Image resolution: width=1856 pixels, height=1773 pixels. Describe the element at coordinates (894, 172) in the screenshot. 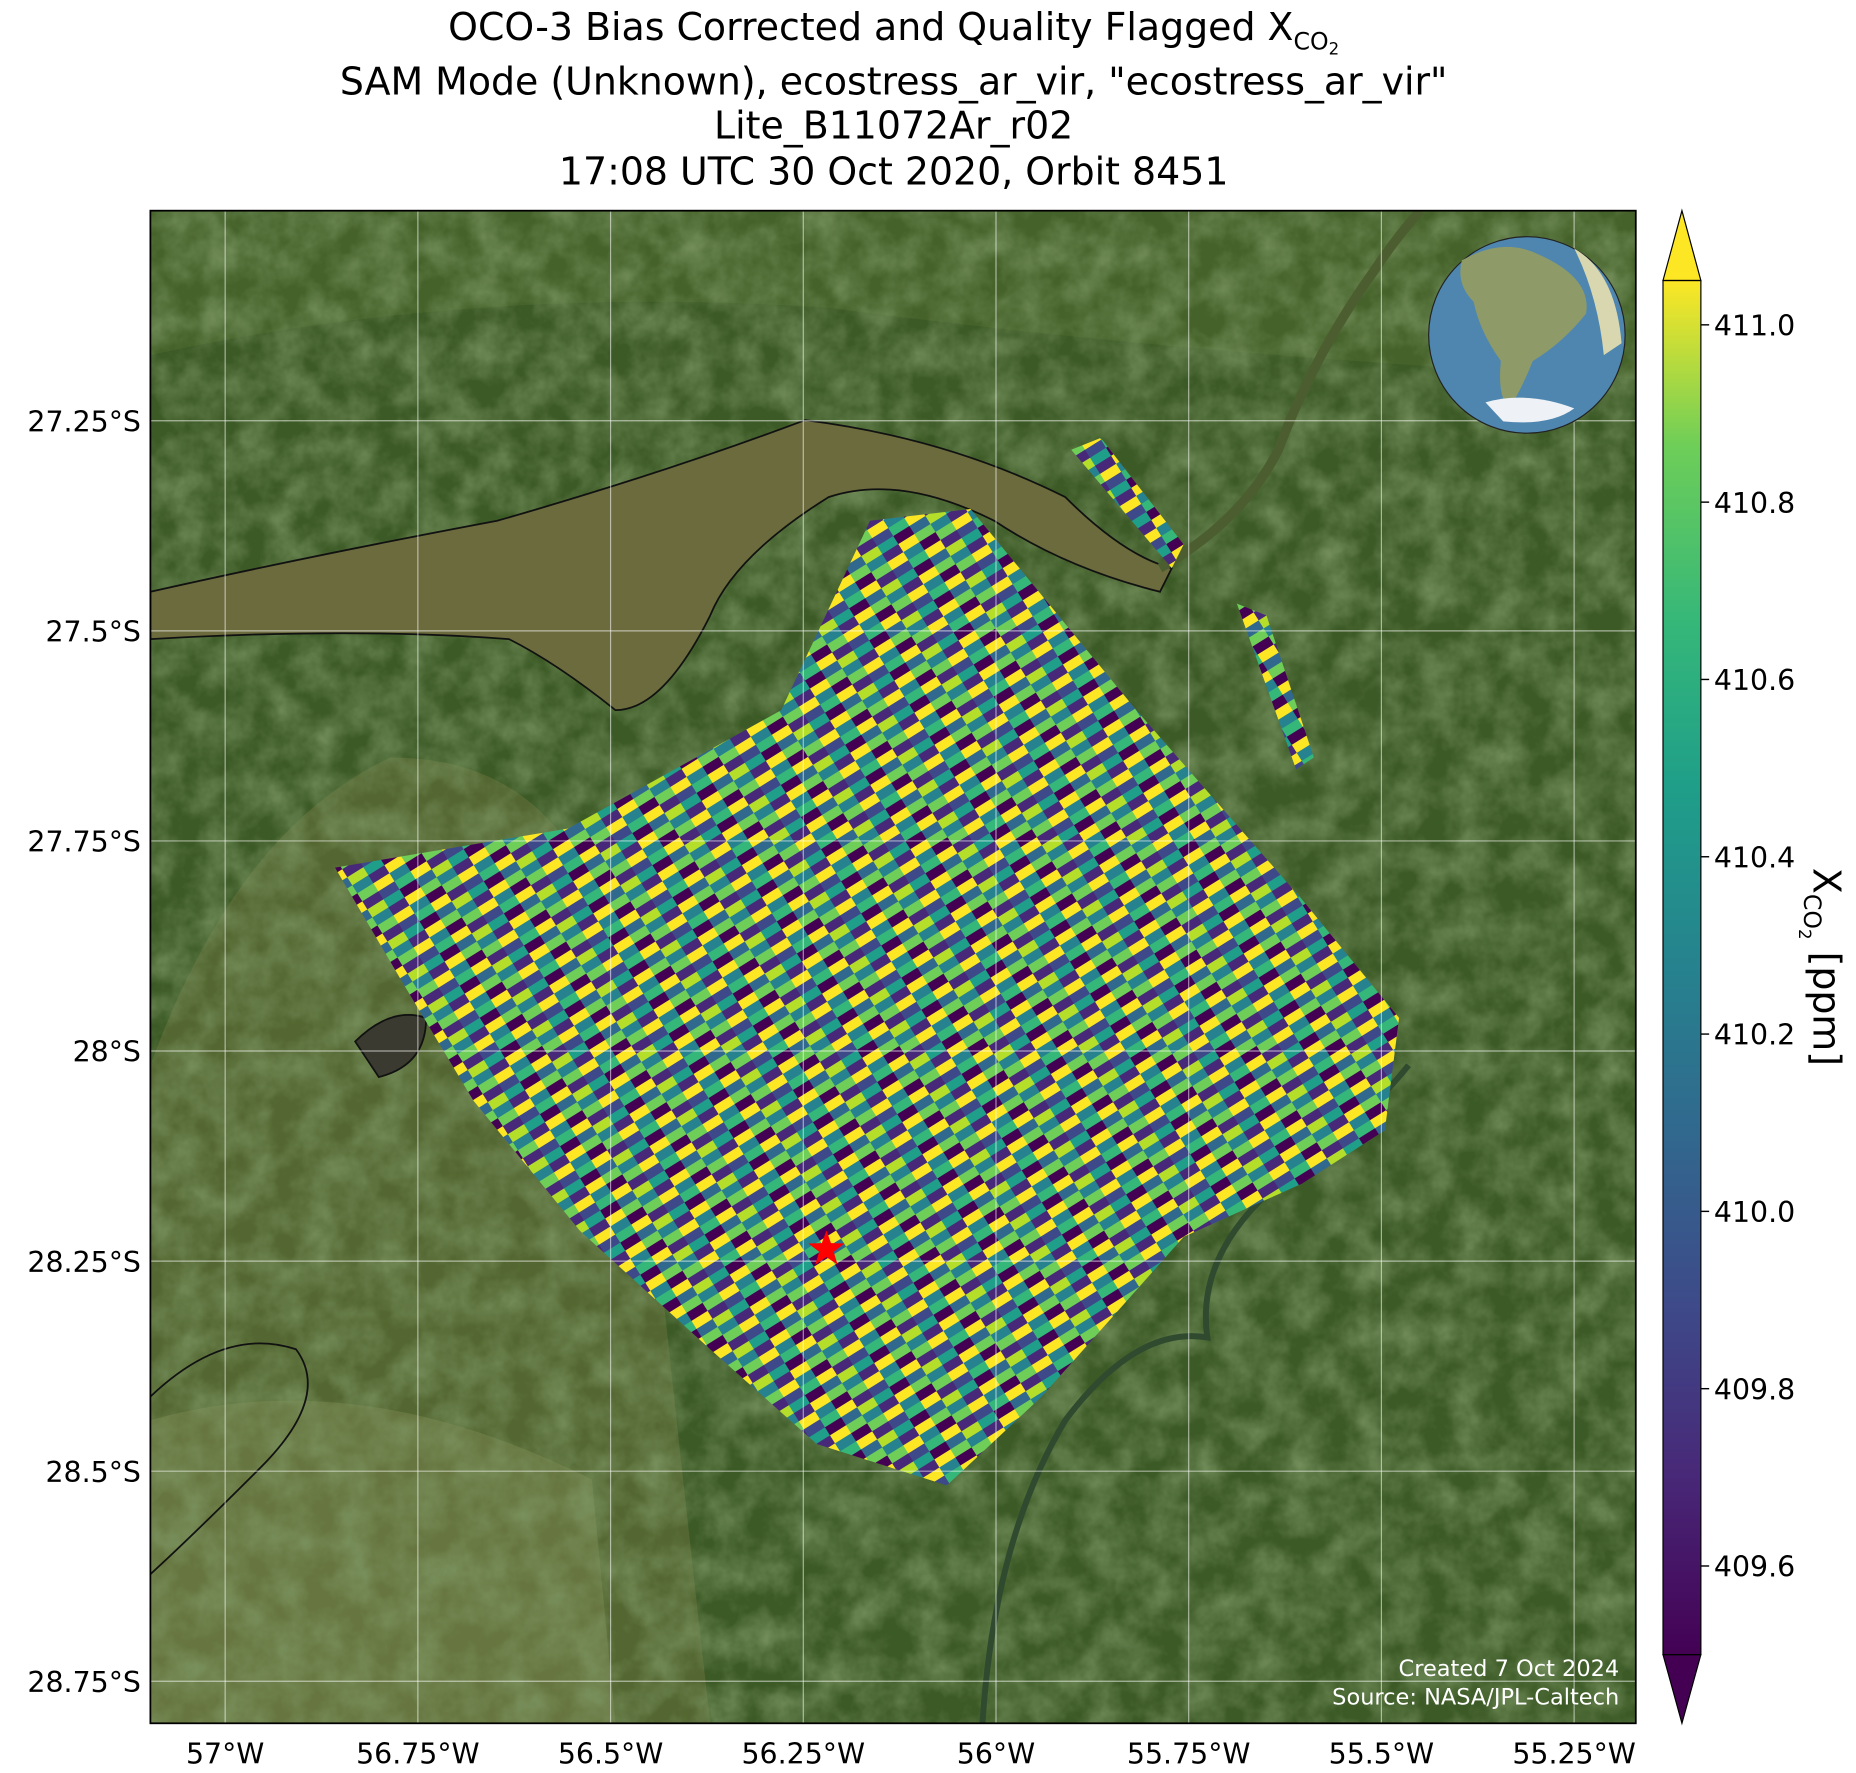

I see `title-line-4: 17:08 UTC 30 Oct 2020, Orbit 8451` at that location.